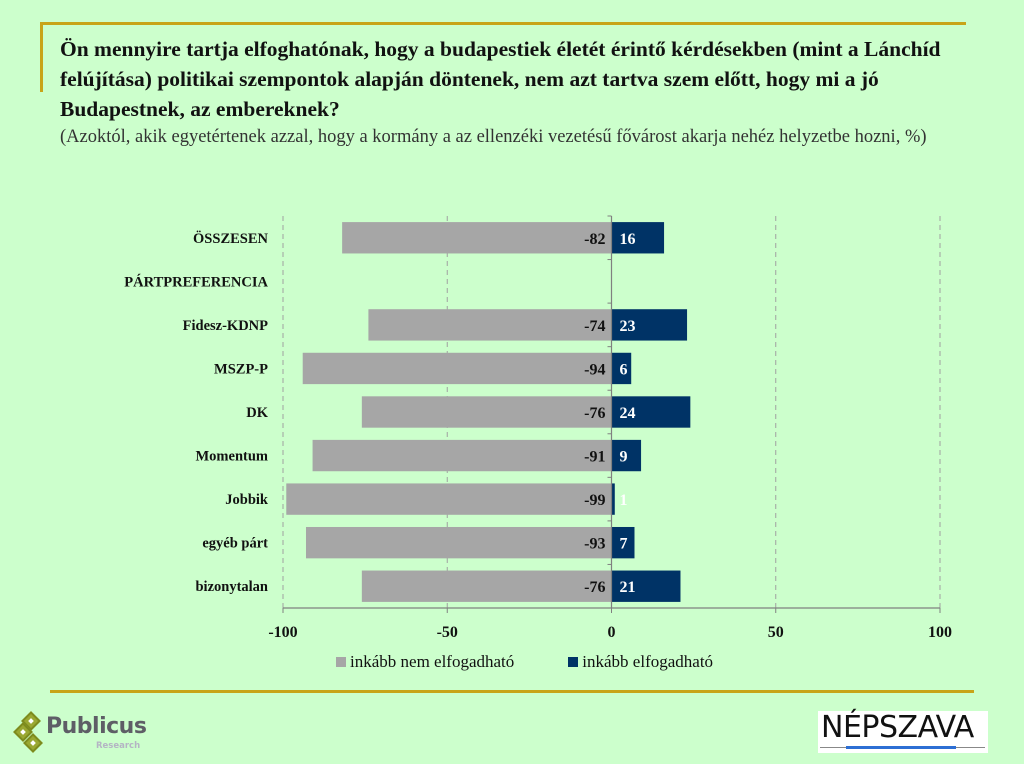 This screenshot has height=764, width=1024. What do you see at coordinates (594, 544) in the screenshot?
I see `data-label: -93` at bounding box center [594, 544].